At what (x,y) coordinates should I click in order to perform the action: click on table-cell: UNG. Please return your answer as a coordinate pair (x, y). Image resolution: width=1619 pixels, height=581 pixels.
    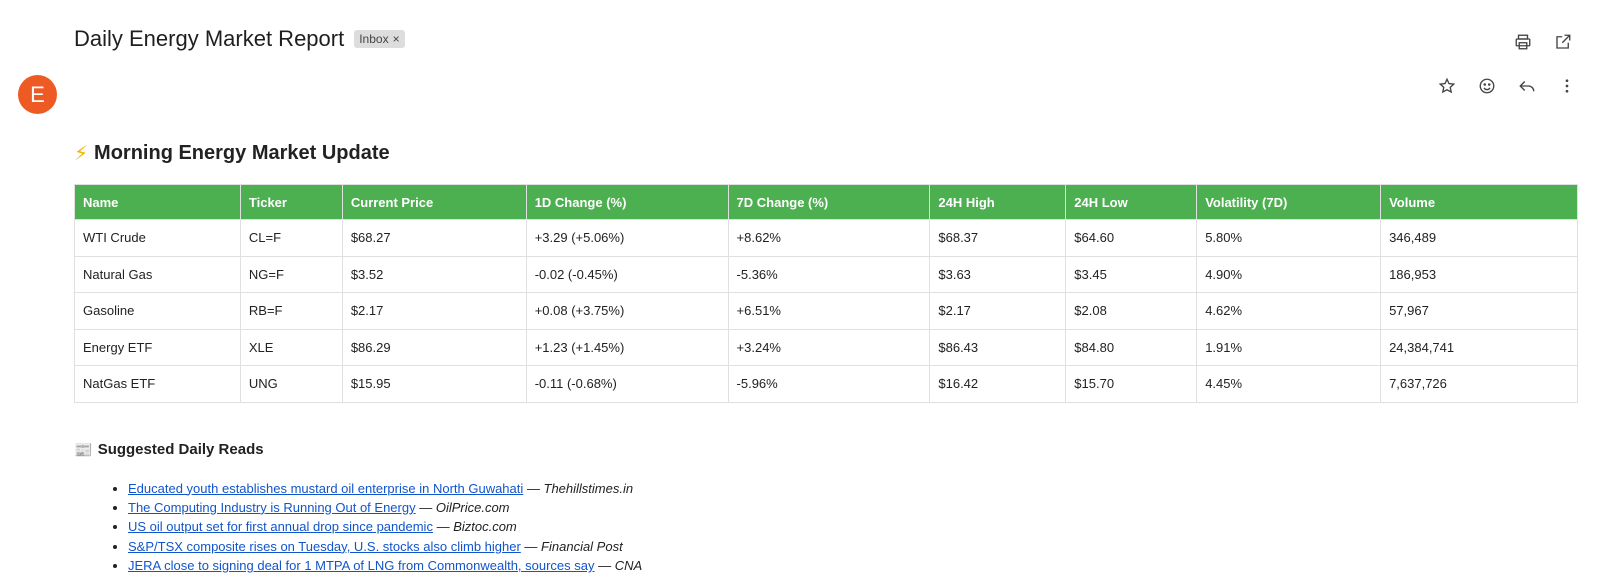
    Looking at the image, I should click on (291, 384).